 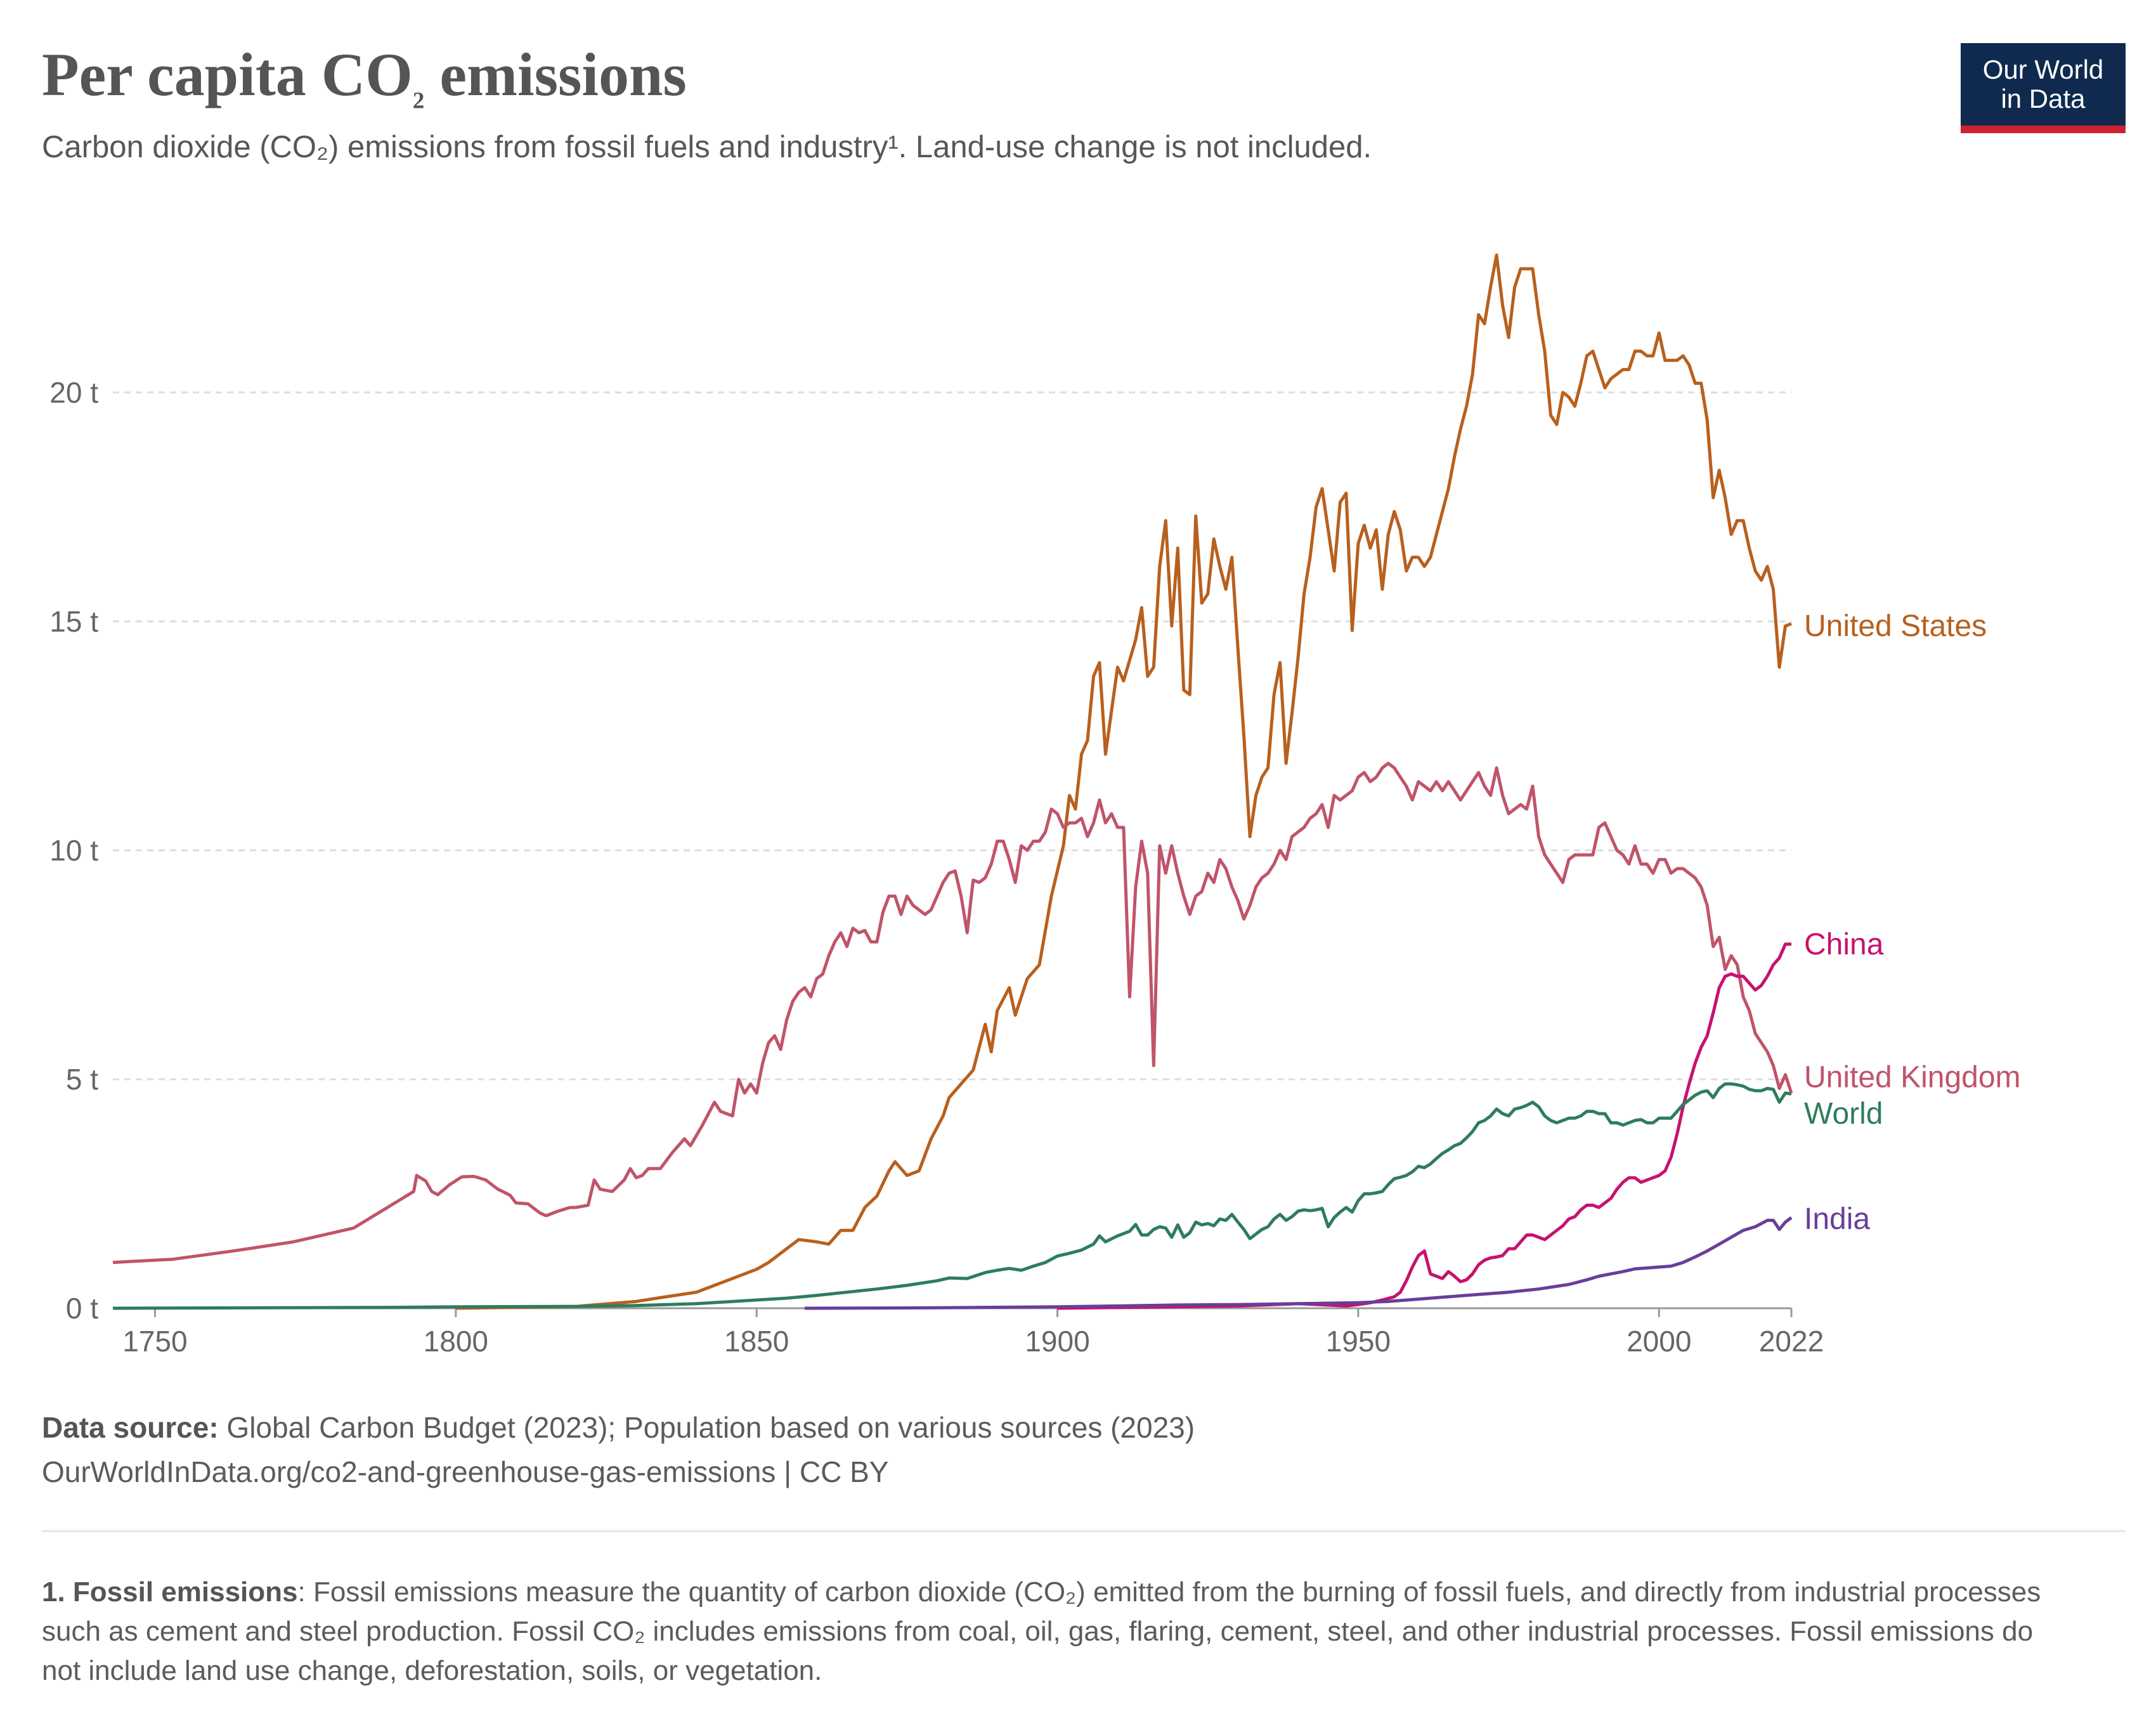 I want to click on footnote-label: 1. Fossil emissions, so click(x=170, y=1592).